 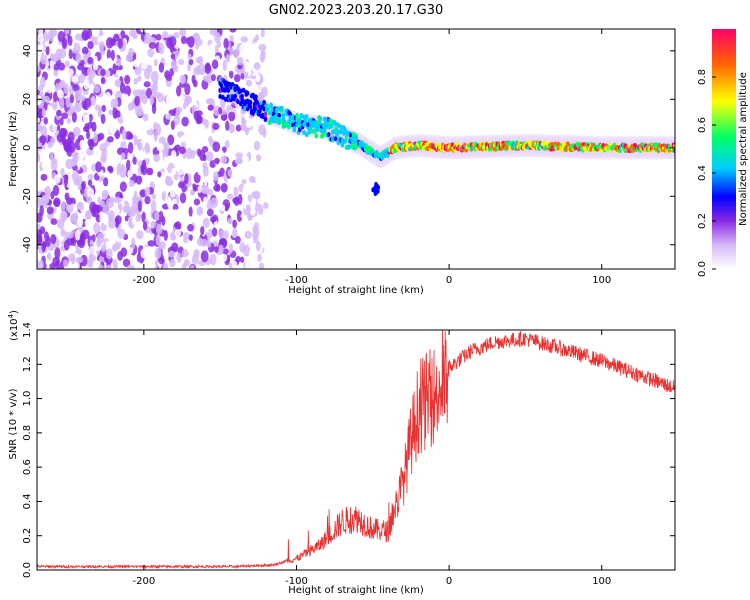 I want to click on y-tick-label: 40, so click(x=27, y=50).